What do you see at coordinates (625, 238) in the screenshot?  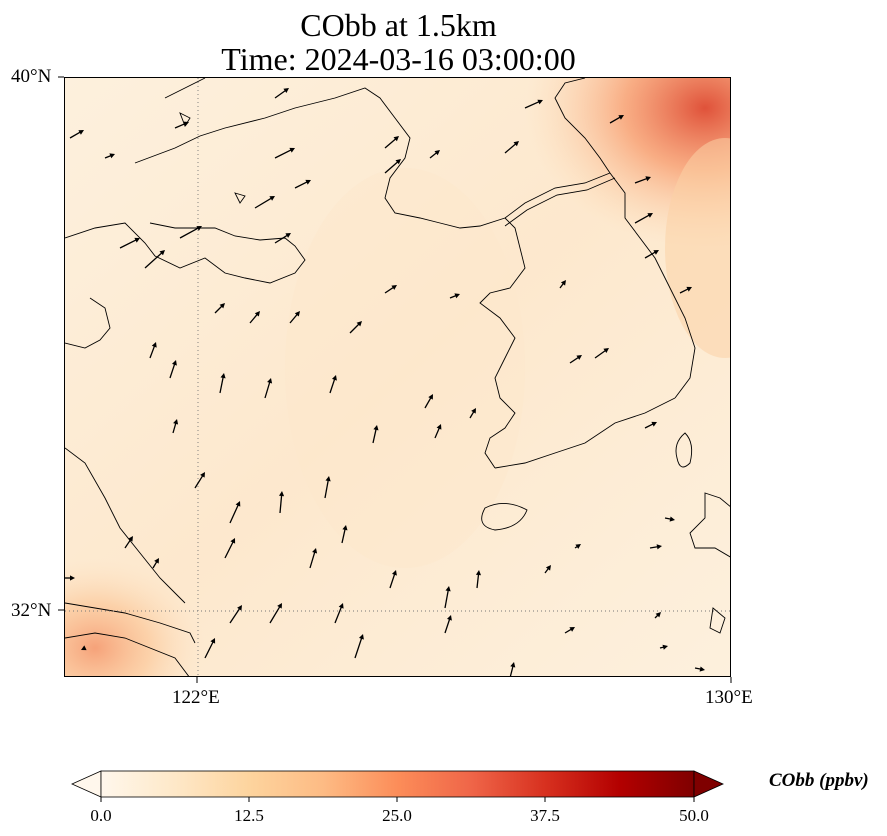 I see `coast-korea-east` at bounding box center [625, 238].